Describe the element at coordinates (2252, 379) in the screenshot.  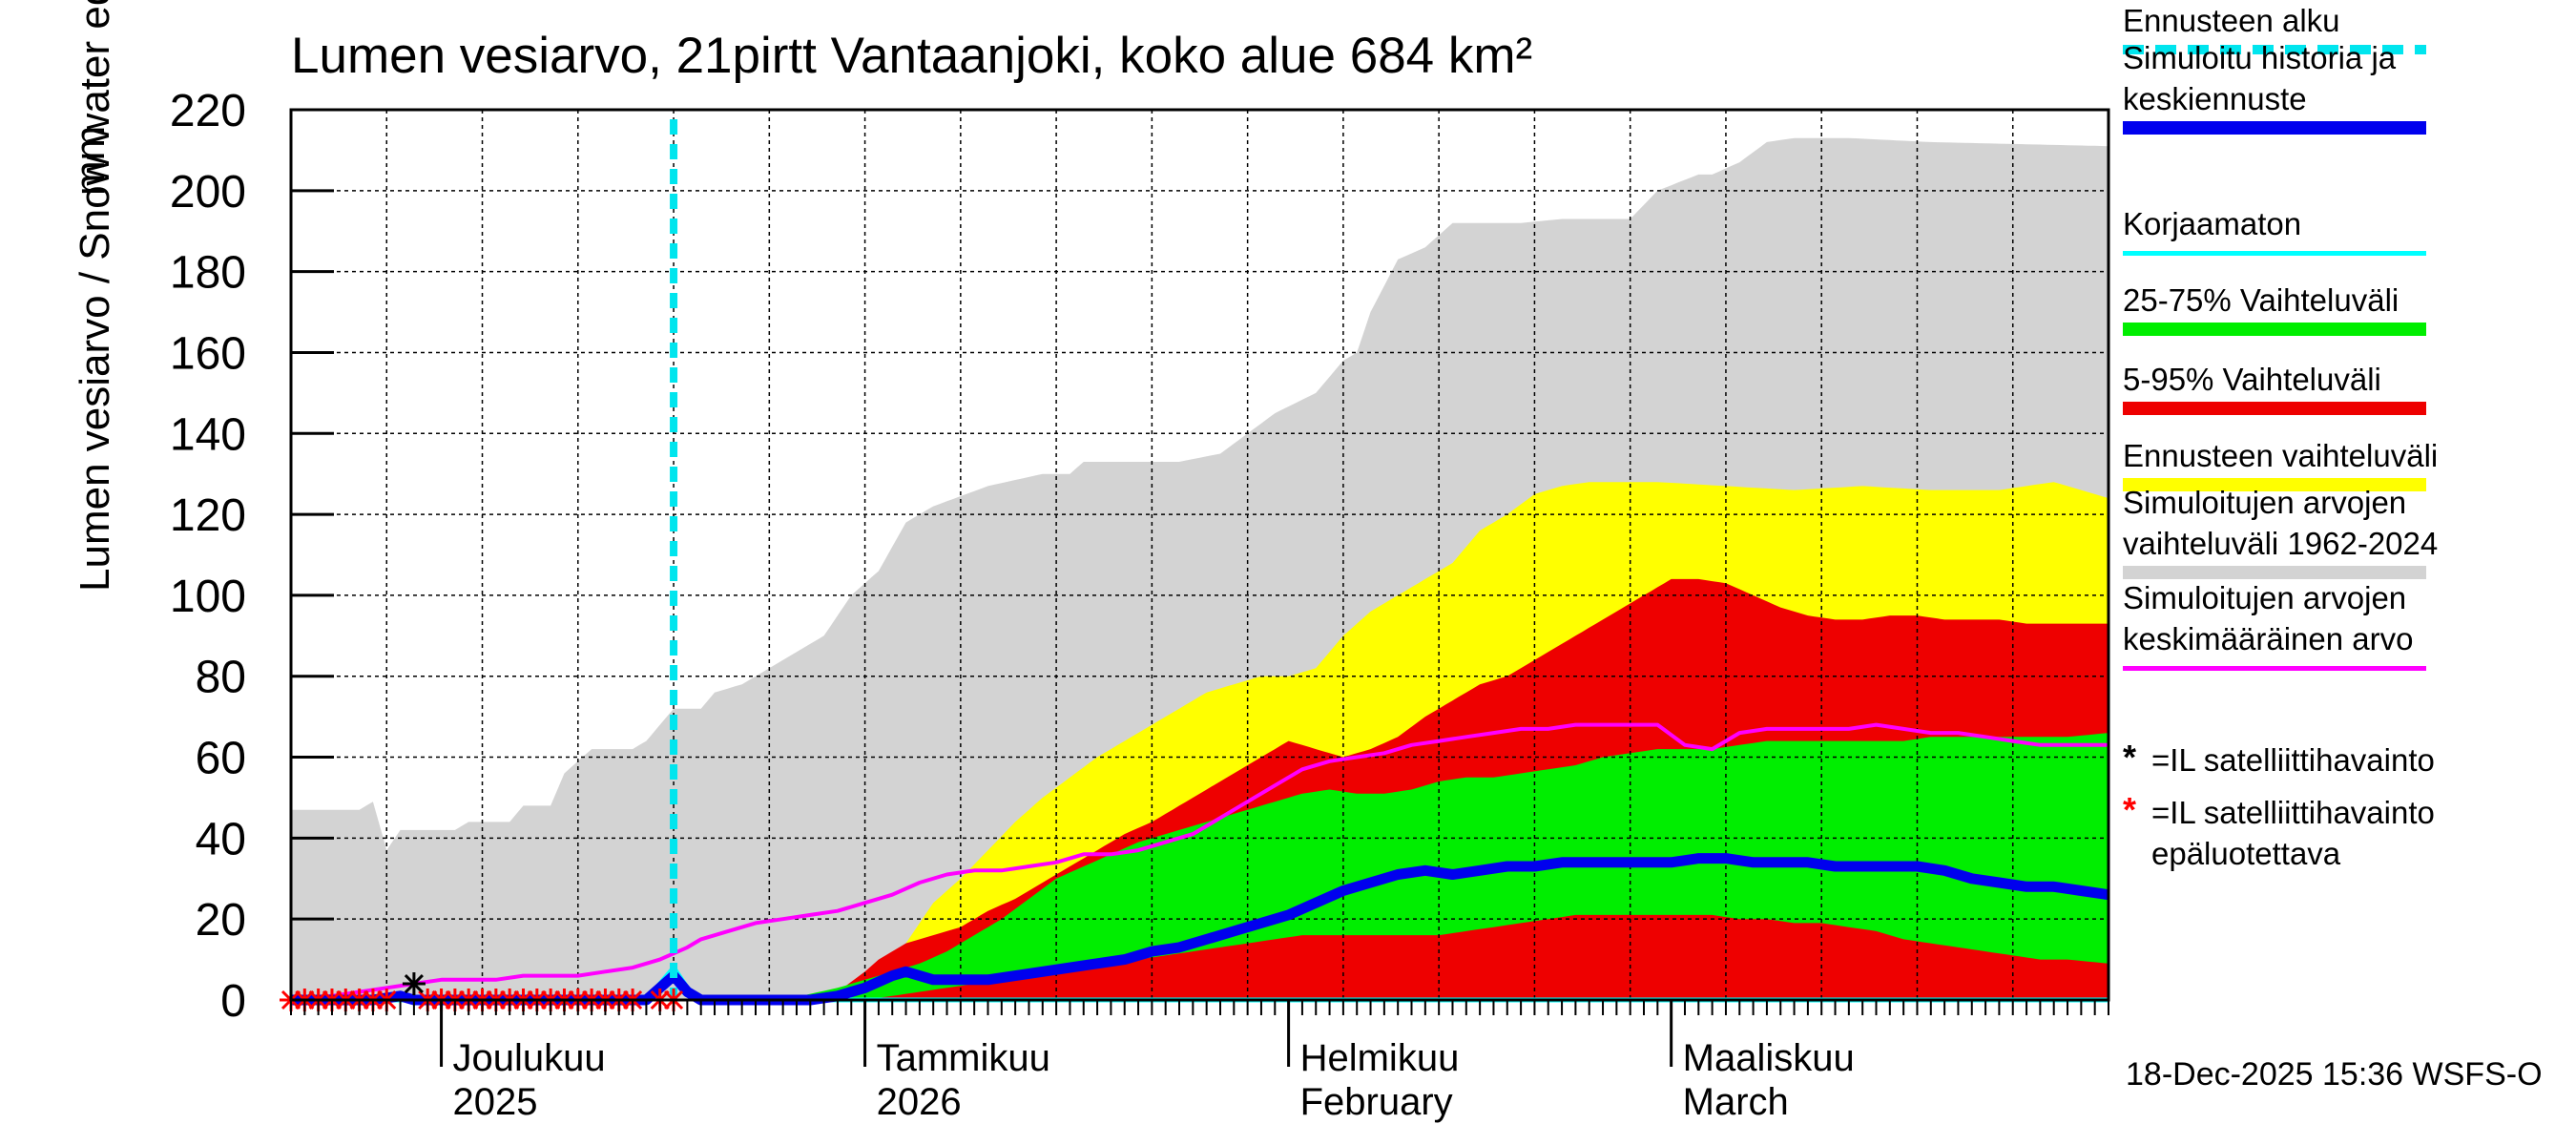
I see `legend-label-range-5-95: 5-95% Vaihteluväli` at that location.